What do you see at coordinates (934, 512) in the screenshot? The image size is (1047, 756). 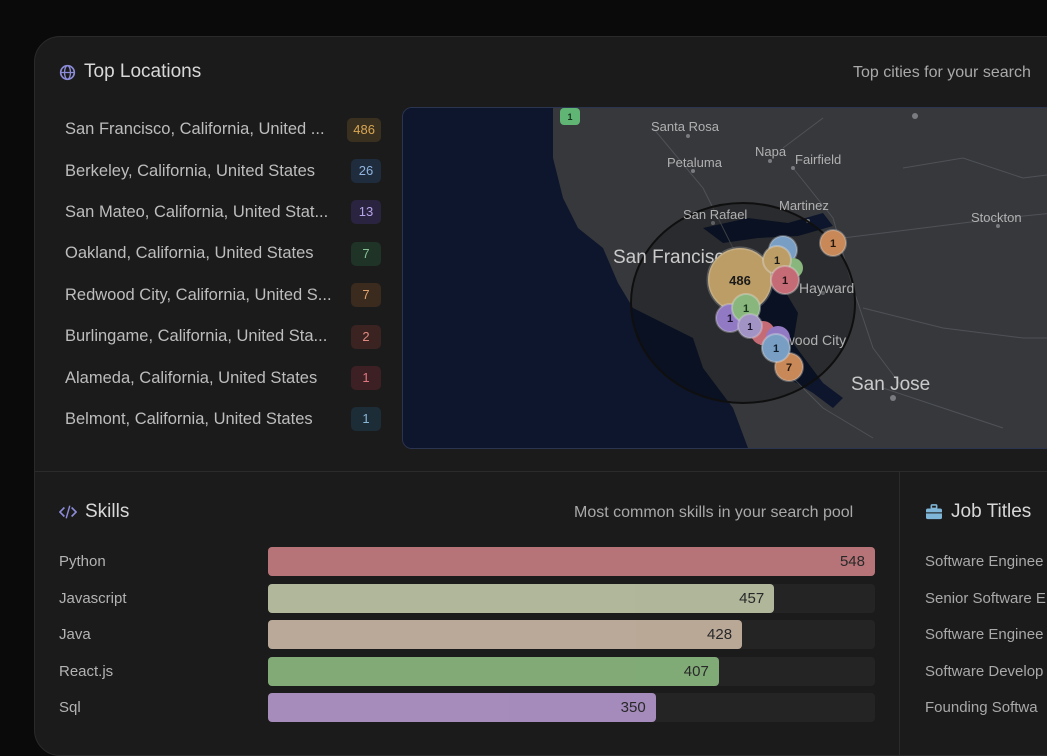 I see `briefcase-icon` at bounding box center [934, 512].